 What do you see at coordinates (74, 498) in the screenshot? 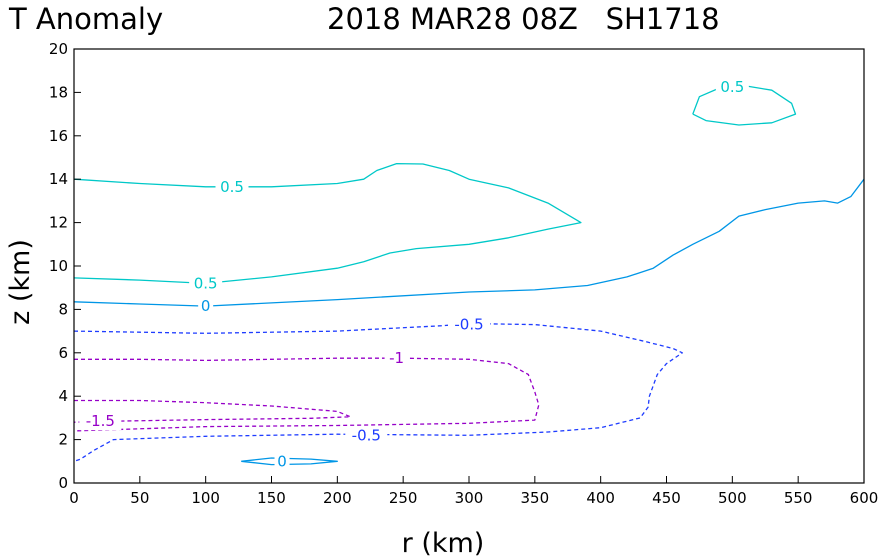
I see `x-tick-label: 0` at bounding box center [74, 498].